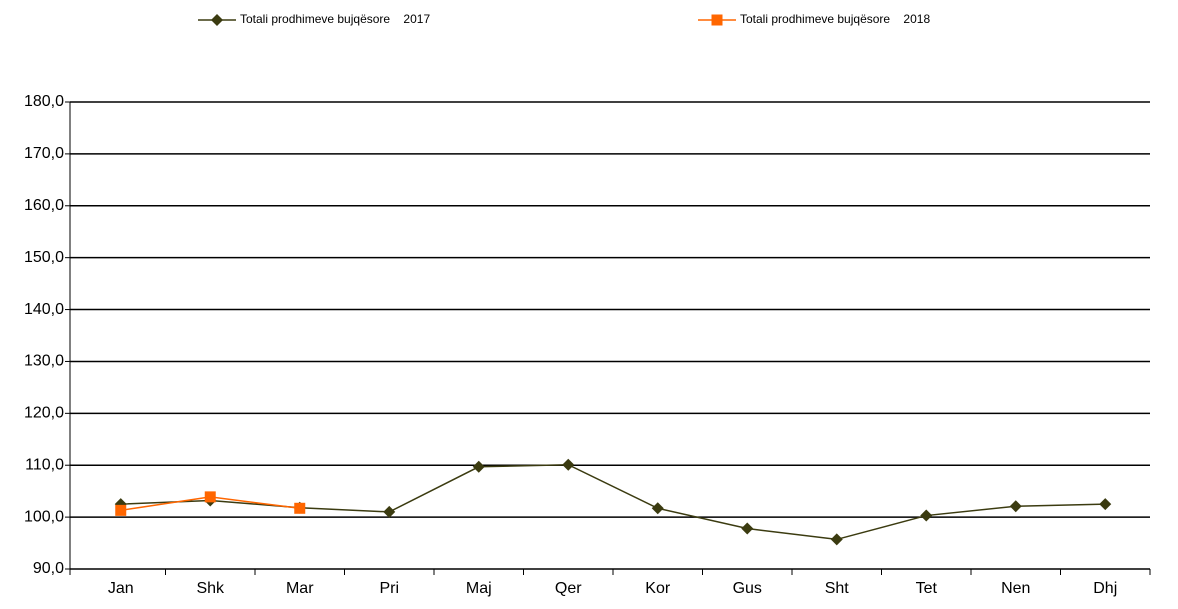 The image size is (1178, 609). Describe the element at coordinates (44, 257) in the screenshot. I see `y-tick-label: 150,0` at that location.